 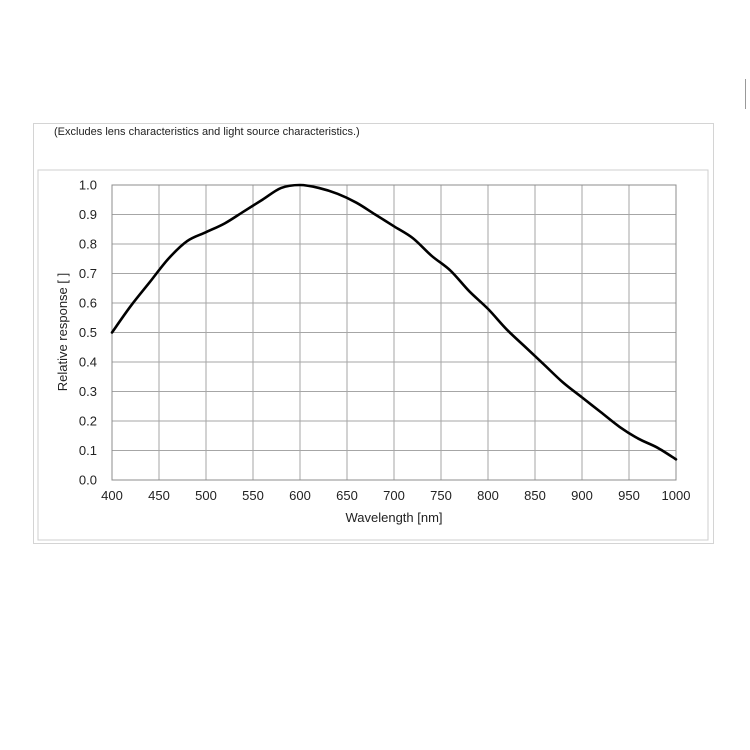 I want to click on edge-mark, so click(x=745, y=94).